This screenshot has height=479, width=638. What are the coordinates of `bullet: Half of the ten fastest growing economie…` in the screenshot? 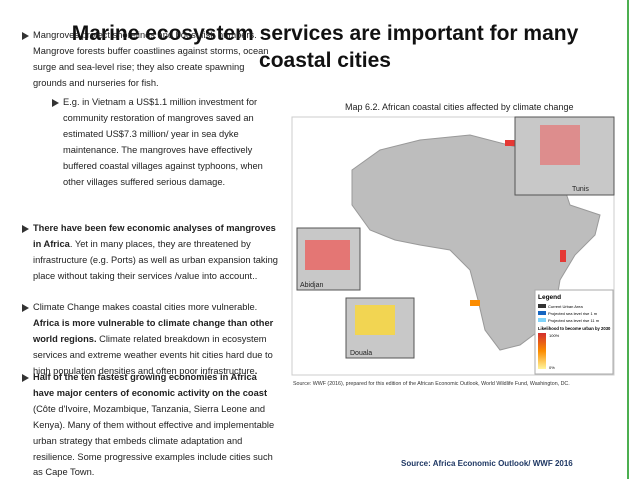 It's located at (150, 424).